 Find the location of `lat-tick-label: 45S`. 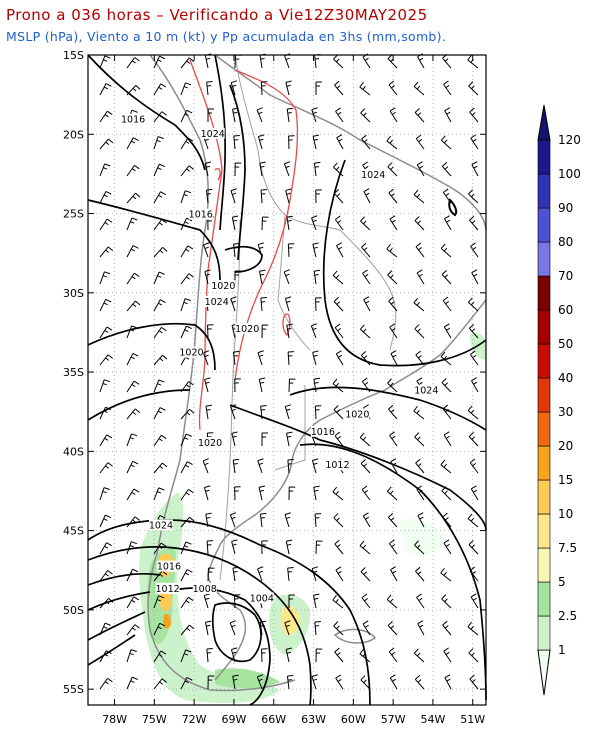

lat-tick-label: 45S is located at coordinates (73, 531).